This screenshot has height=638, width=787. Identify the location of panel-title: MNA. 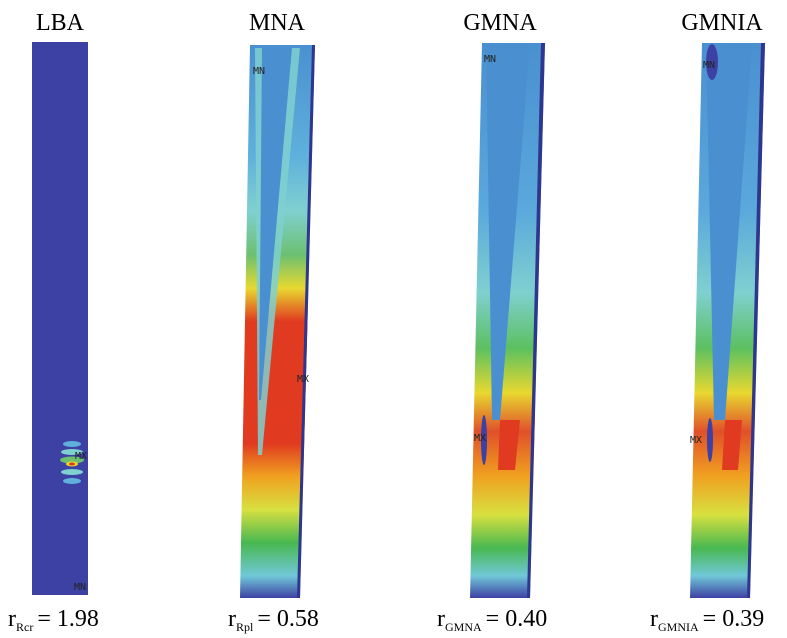
(277, 23).